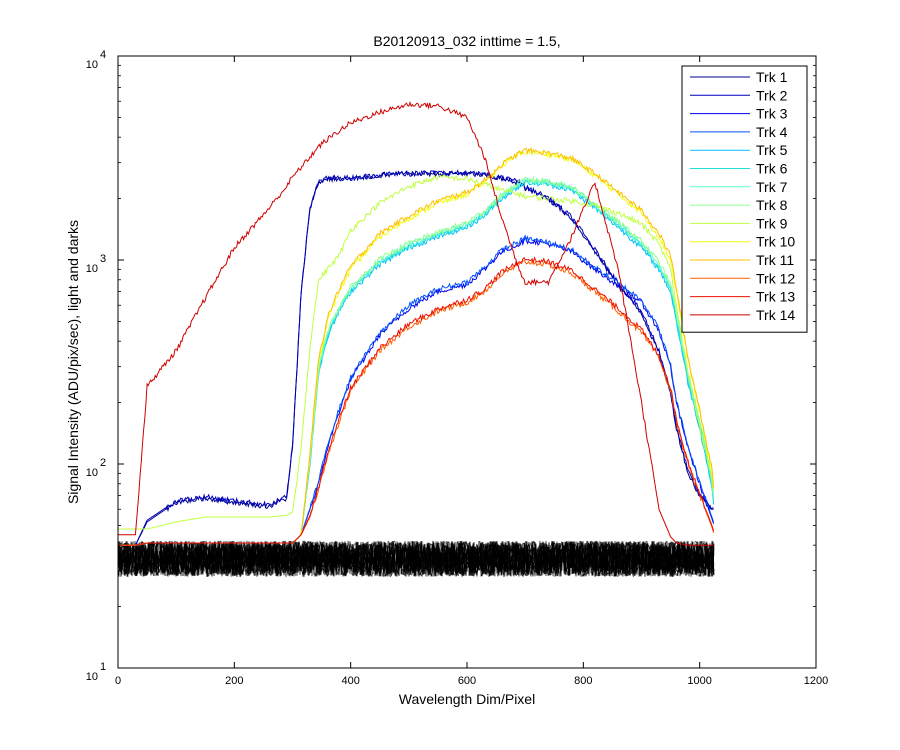 This screenshot has width=900, height=750. I want to click on legend-label: Trk 13, so click(775, 297).